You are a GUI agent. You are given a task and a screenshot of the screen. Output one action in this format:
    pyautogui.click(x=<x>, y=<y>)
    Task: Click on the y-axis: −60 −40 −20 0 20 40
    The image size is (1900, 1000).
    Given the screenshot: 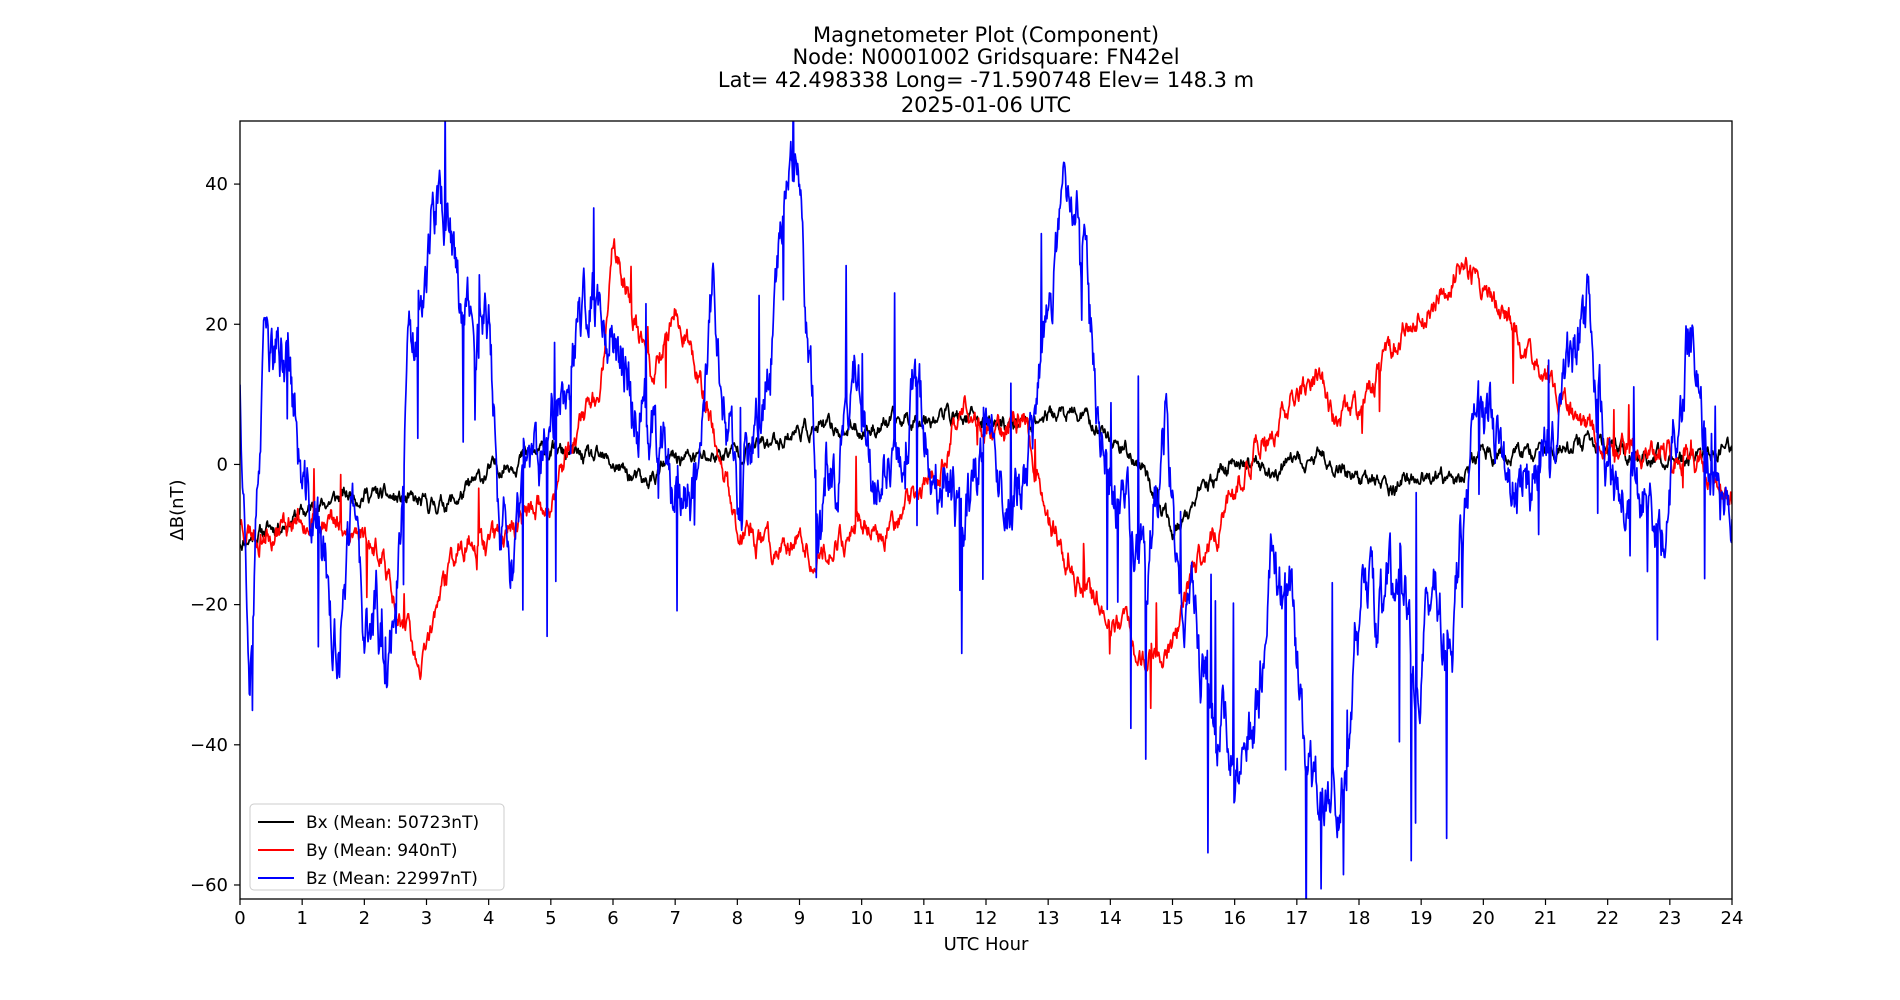 What is the action you would take?
    pyautogui.click(x=215, y=535)
    